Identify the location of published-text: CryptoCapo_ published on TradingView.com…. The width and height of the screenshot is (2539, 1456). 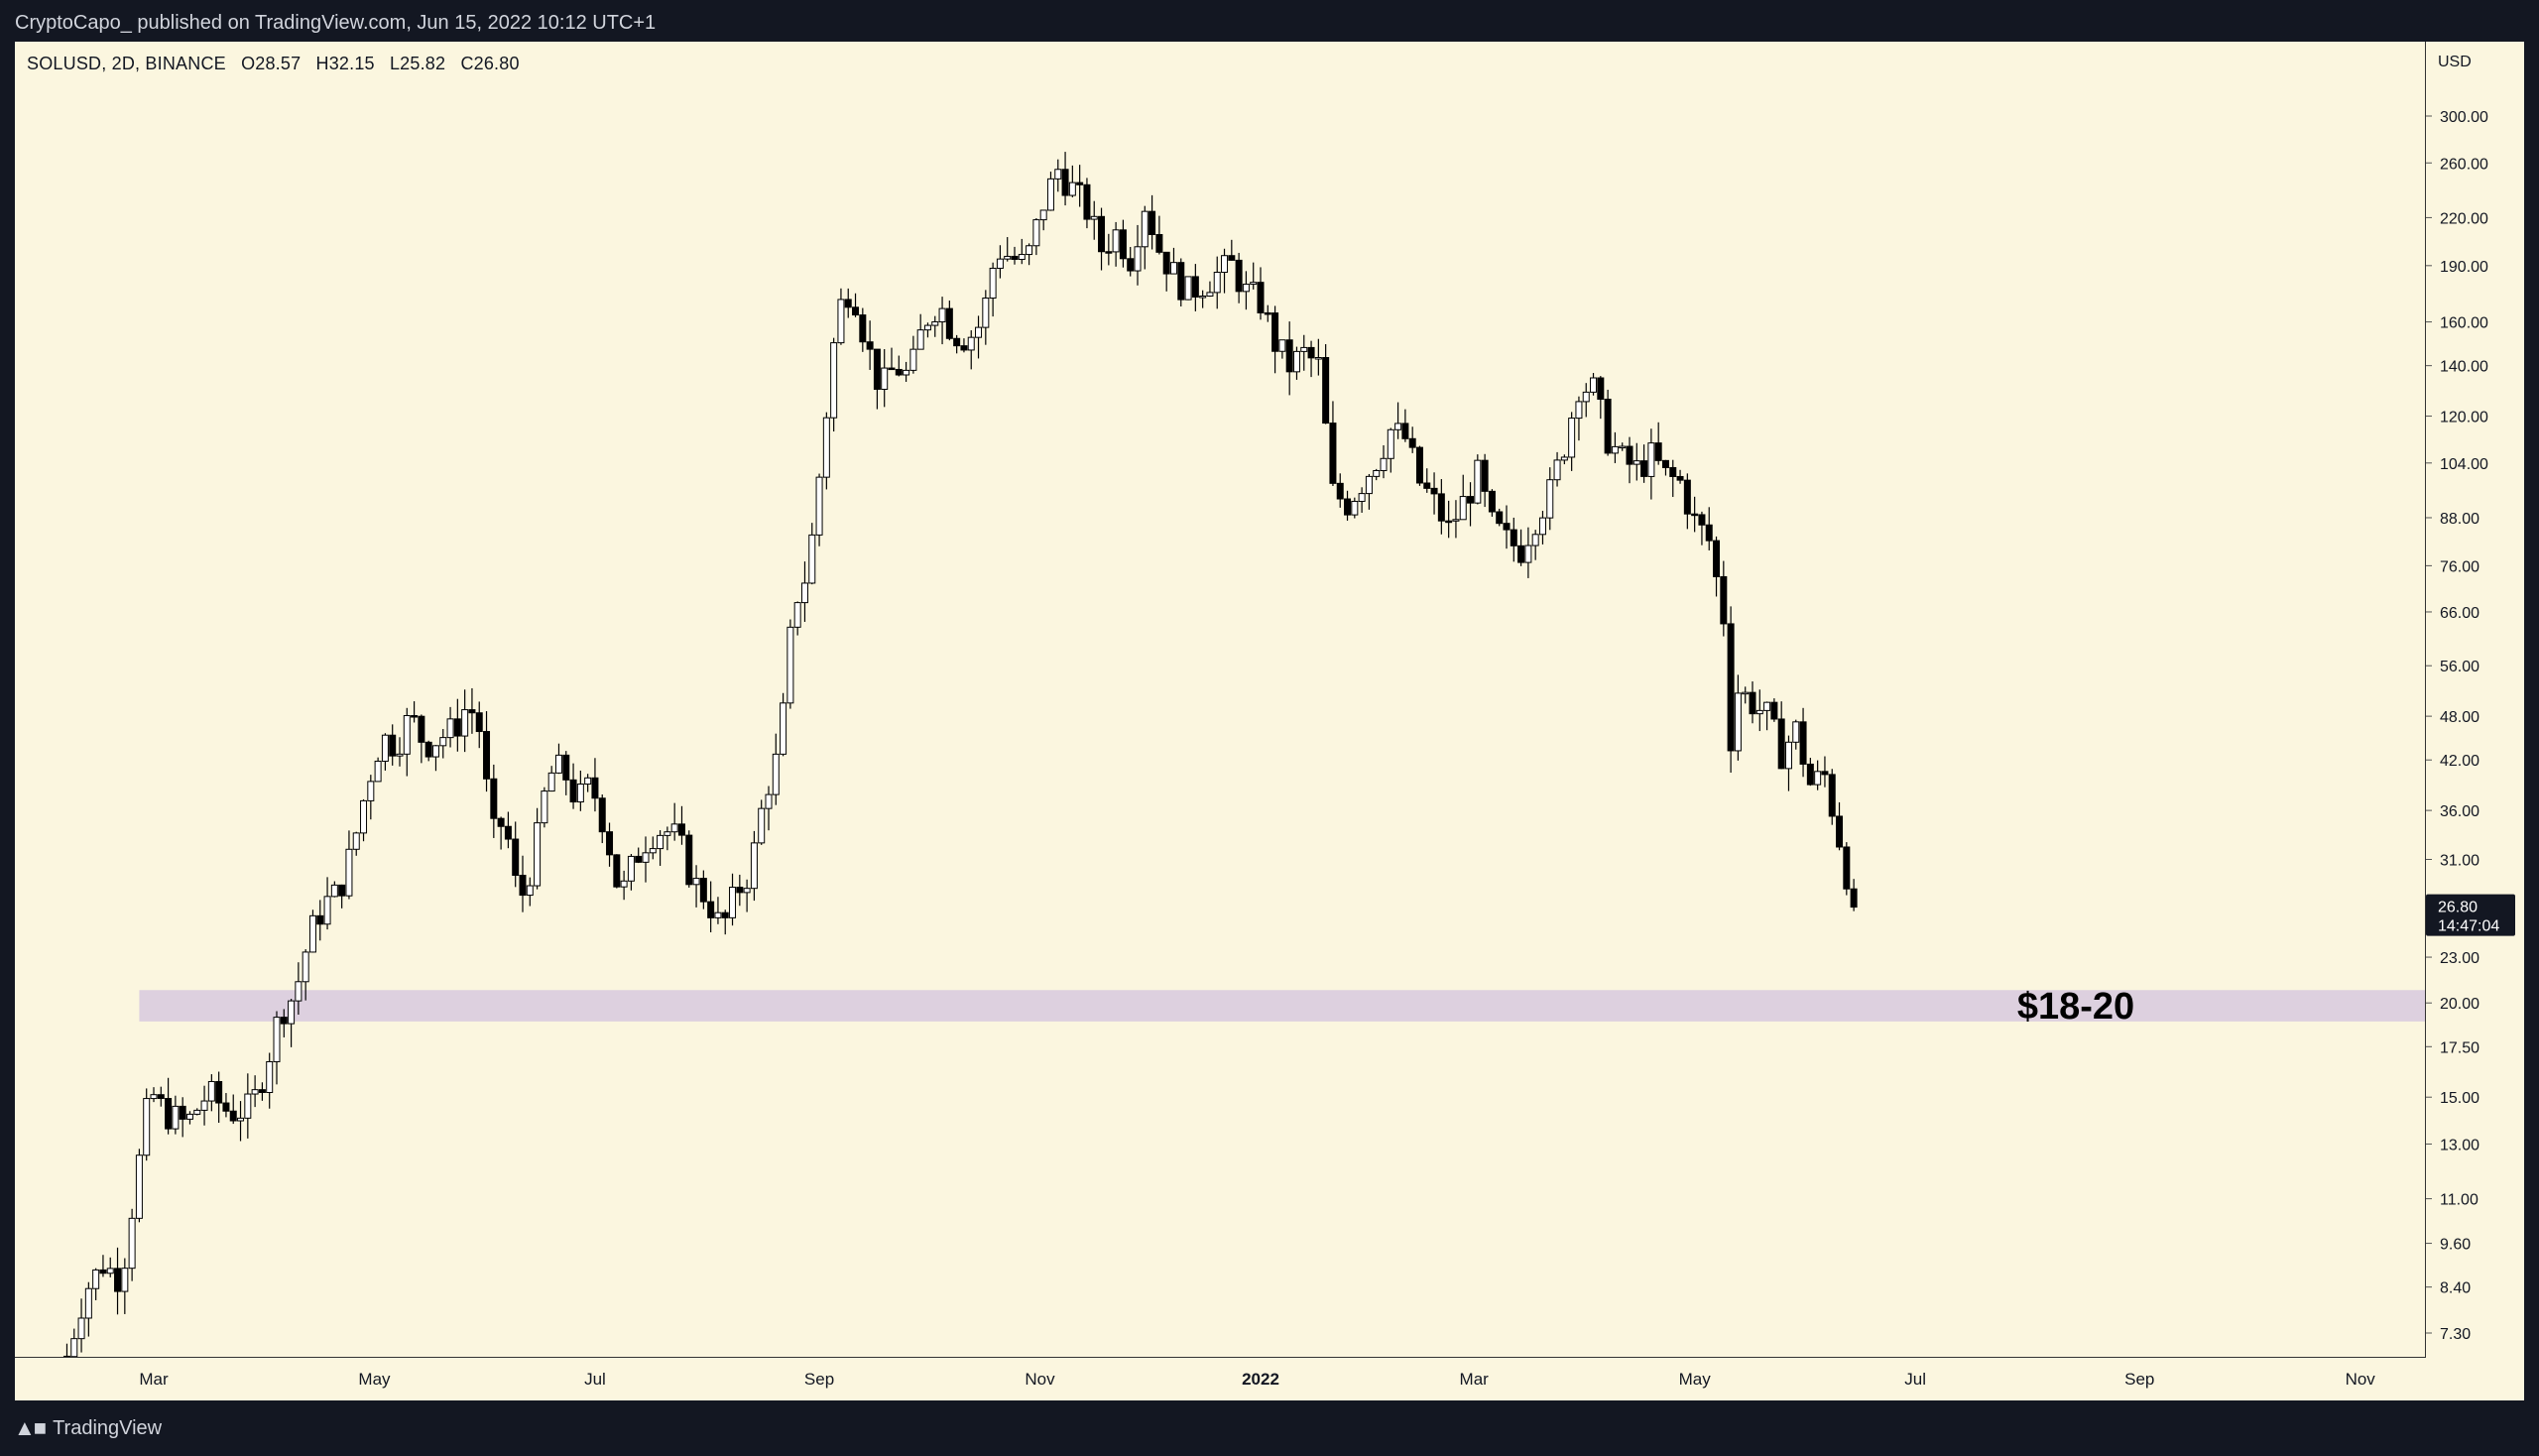
(336, 23).